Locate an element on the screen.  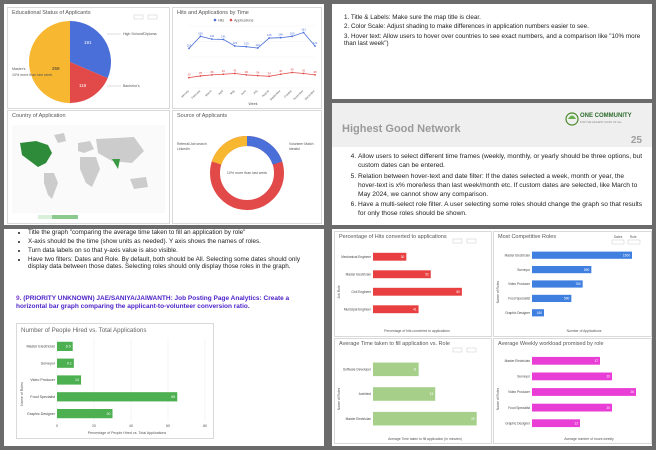
comparison-note: 10% more than last week is located at coordinates (32, 75).